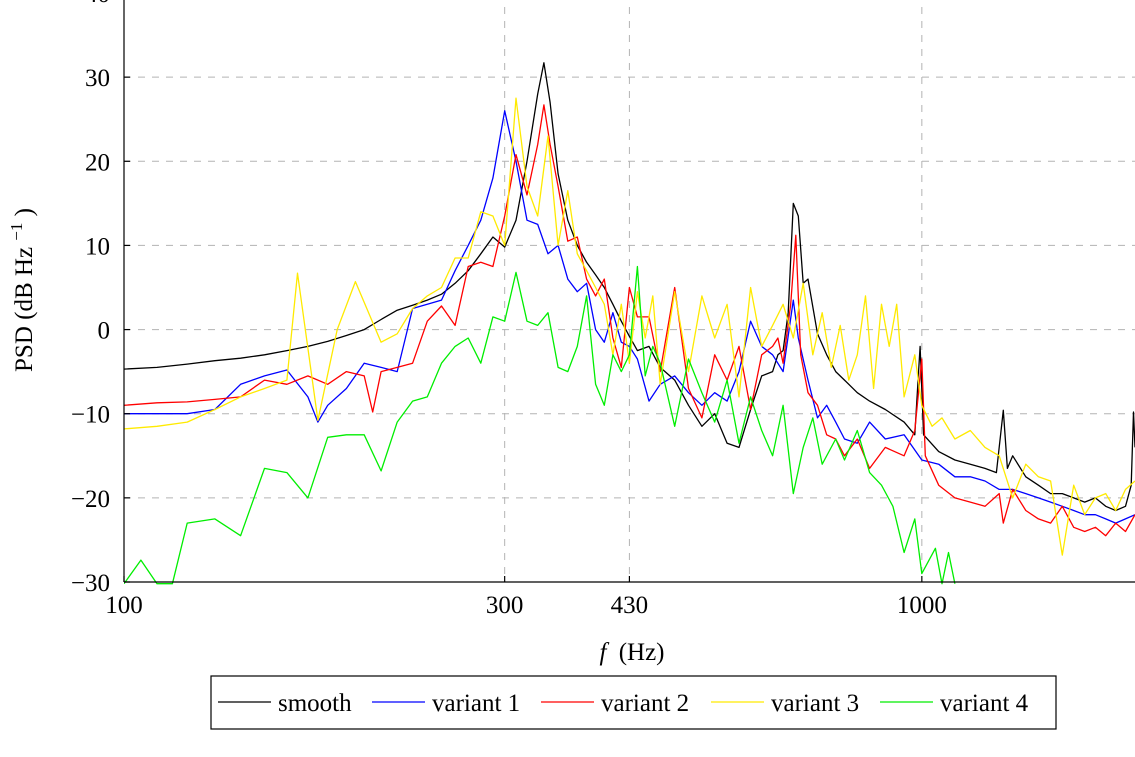 This screenshot has height=757, width=1135. I want to click on x-axis-label: f (Hz), so click(631, 652).